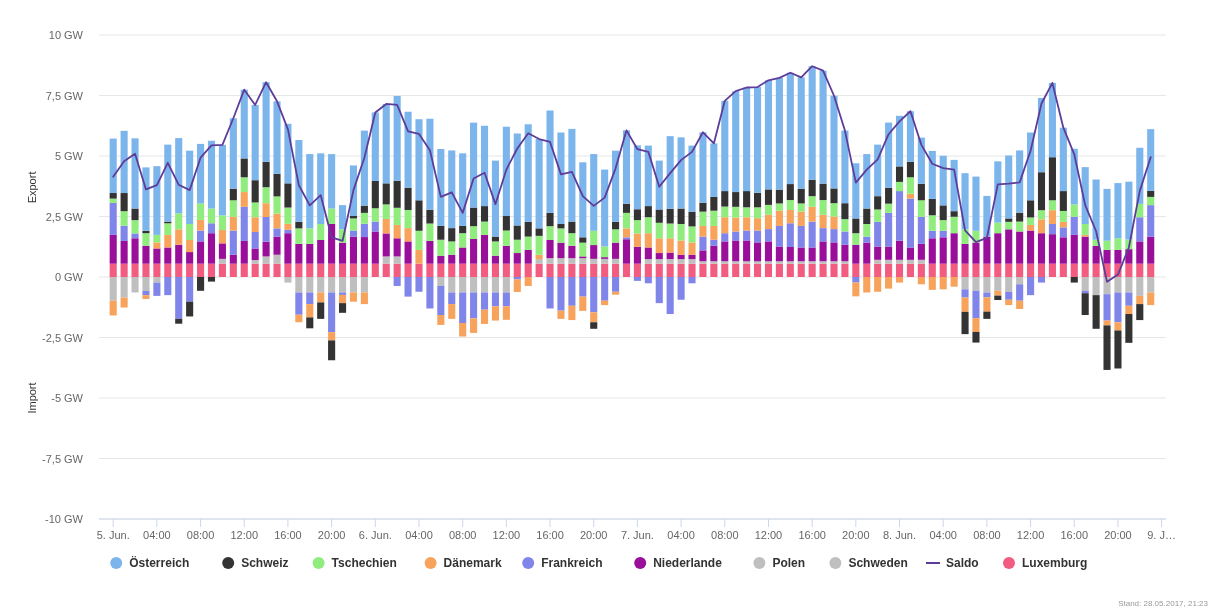  Describe the element at coordinates (789, 563) in the screenshot. I see `legend-label: Polen` at that location.